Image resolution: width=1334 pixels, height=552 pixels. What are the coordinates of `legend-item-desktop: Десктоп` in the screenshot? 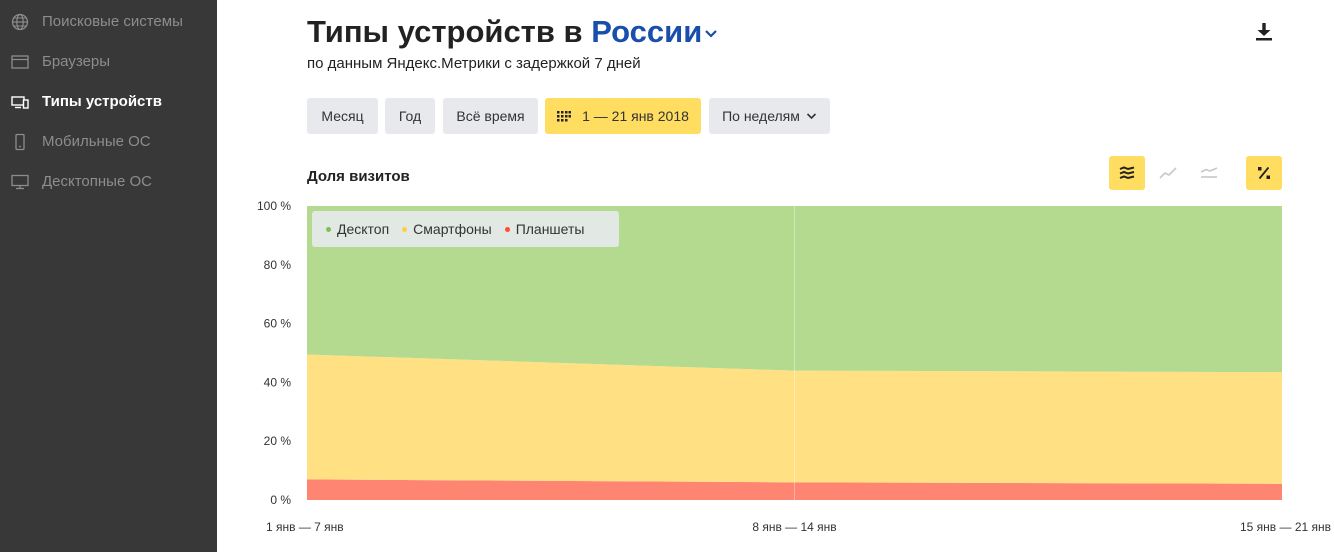 It's located at (357, 229).